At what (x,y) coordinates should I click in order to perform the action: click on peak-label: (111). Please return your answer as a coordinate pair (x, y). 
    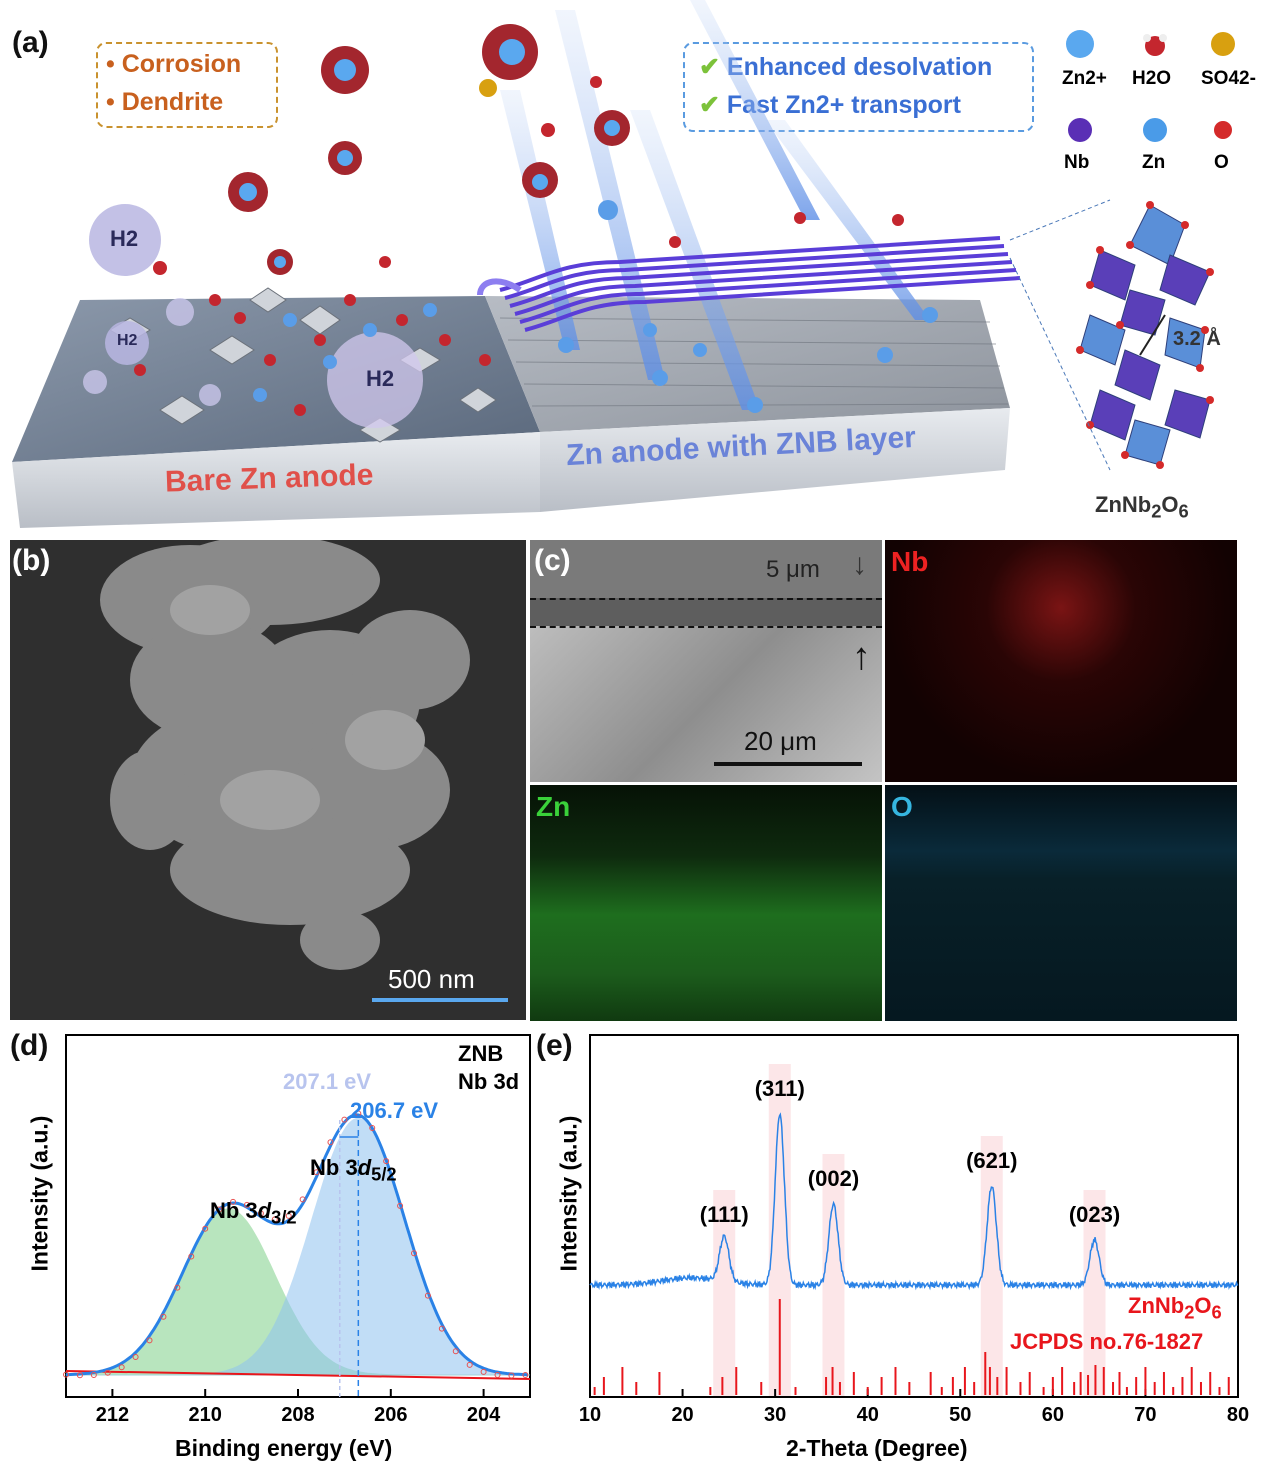
    Looking at the image, I should click on (724, 1214).